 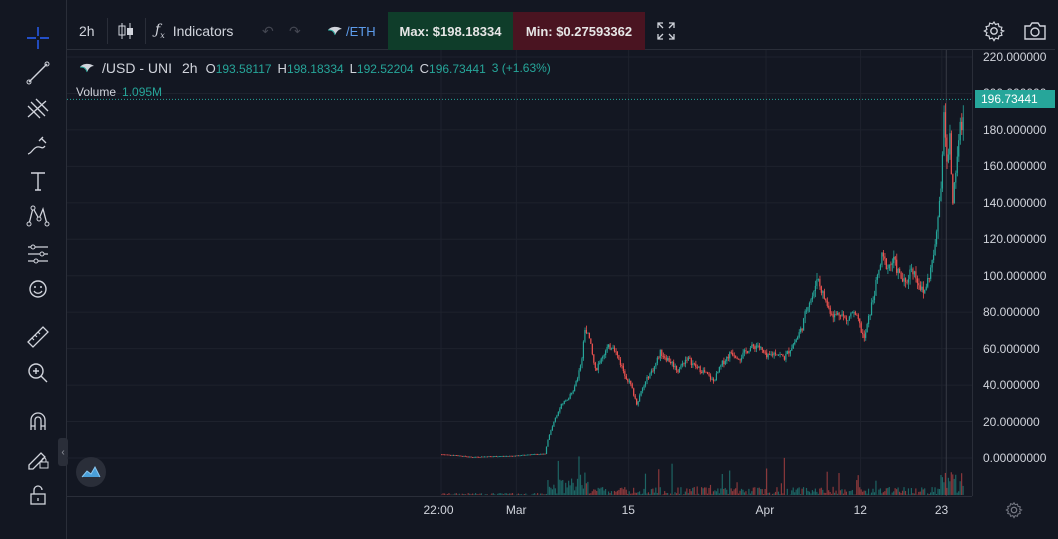 What do you see at coordinates (126, 31) in the screenshot?
I see `candles-icon` at bounding box center [126, 31].